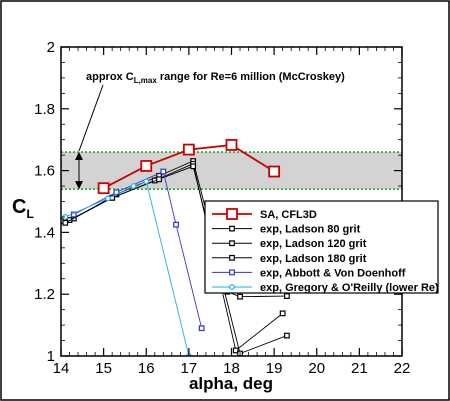 The width and height of the screenshot is (450, 401). What do you see at coordinates (310, 230) in the screenshot?
I see `legend-entry-label: exp, Ladson 80 grit` at bounding box center [310, 230].